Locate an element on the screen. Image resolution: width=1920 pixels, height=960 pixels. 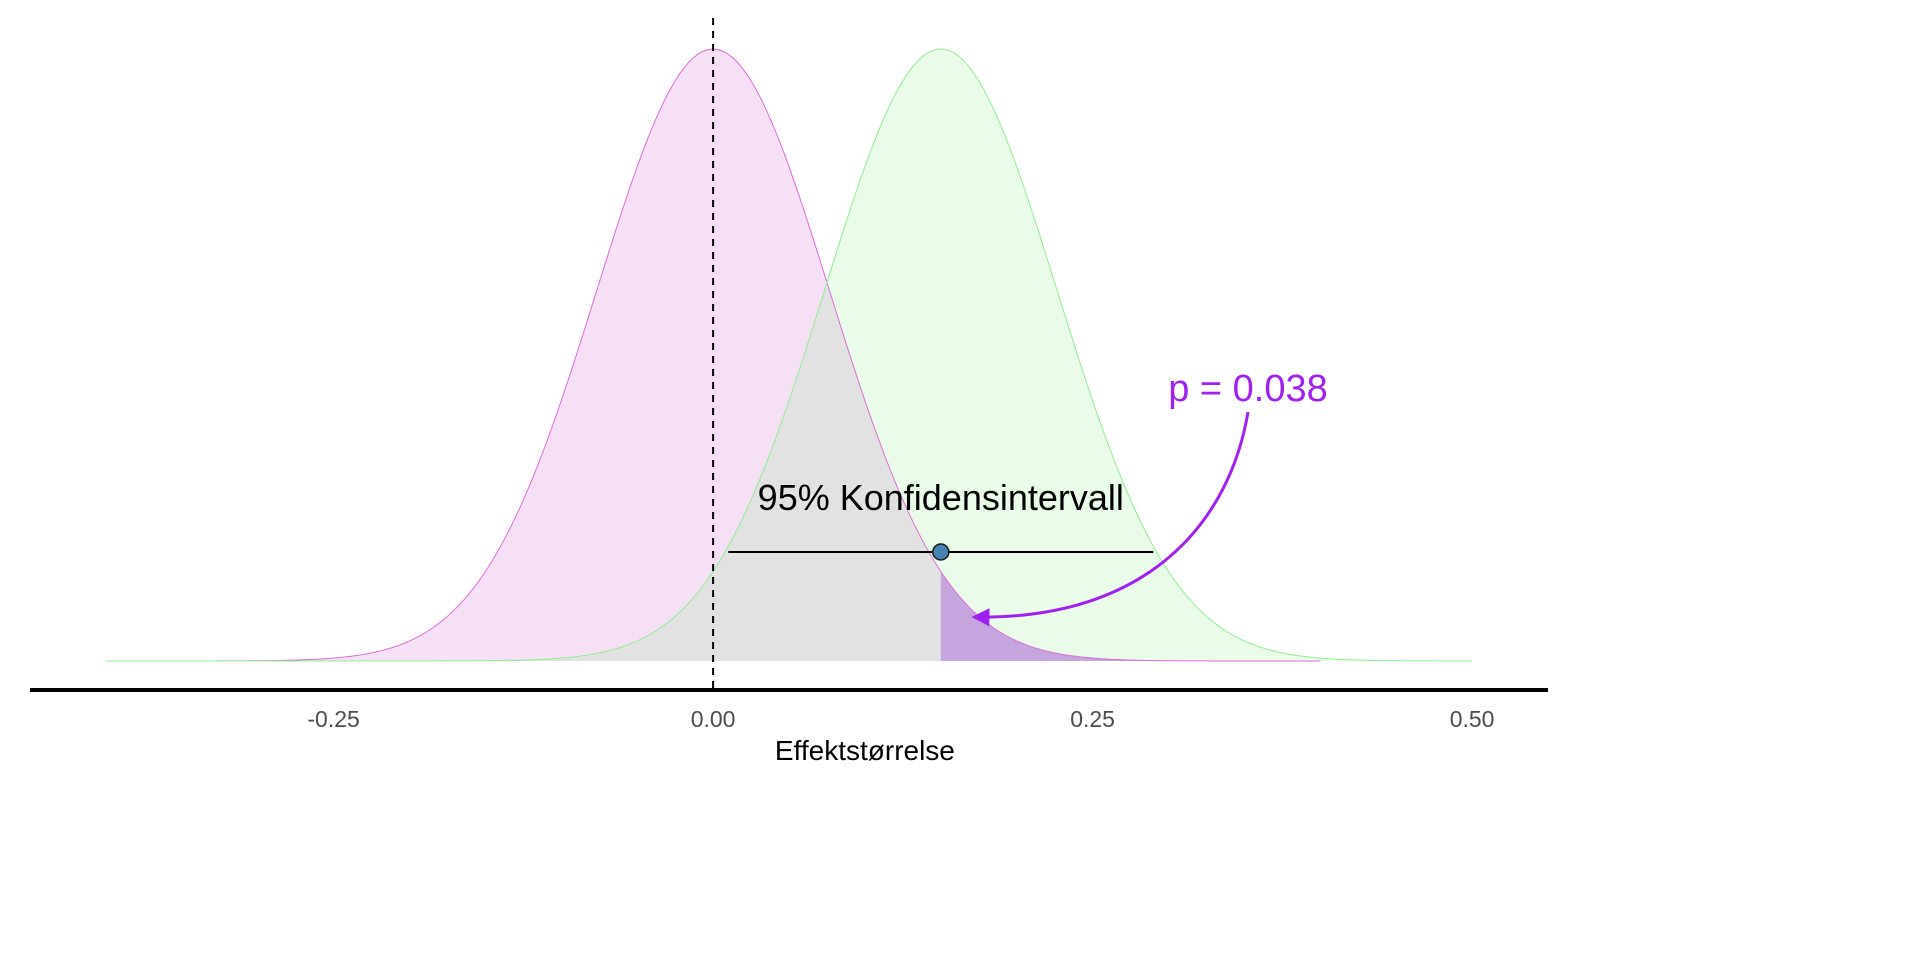
p-value-arrow is located at coordinates (1110, 519).